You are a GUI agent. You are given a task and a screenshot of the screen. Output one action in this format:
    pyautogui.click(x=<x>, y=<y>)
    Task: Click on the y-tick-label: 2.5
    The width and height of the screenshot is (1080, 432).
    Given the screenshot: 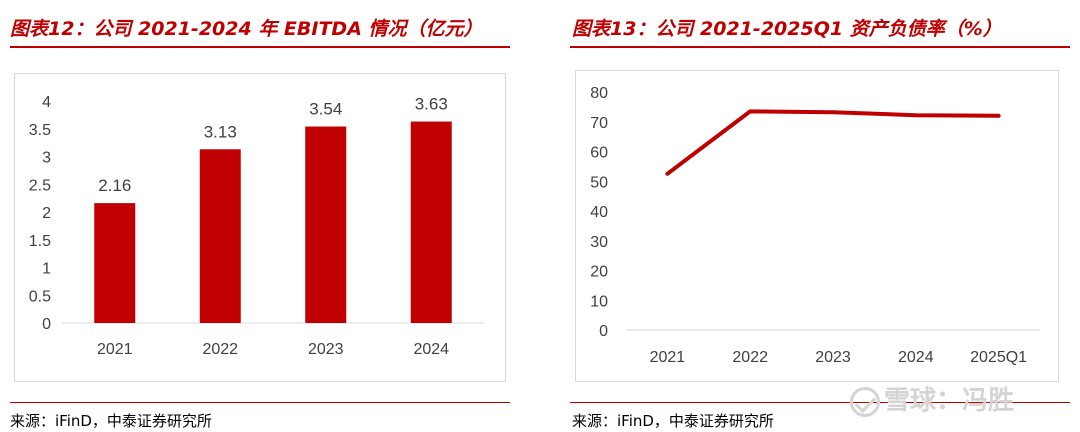 What is the action you would take?
    pyautogui.click(x=40, y=185)
    